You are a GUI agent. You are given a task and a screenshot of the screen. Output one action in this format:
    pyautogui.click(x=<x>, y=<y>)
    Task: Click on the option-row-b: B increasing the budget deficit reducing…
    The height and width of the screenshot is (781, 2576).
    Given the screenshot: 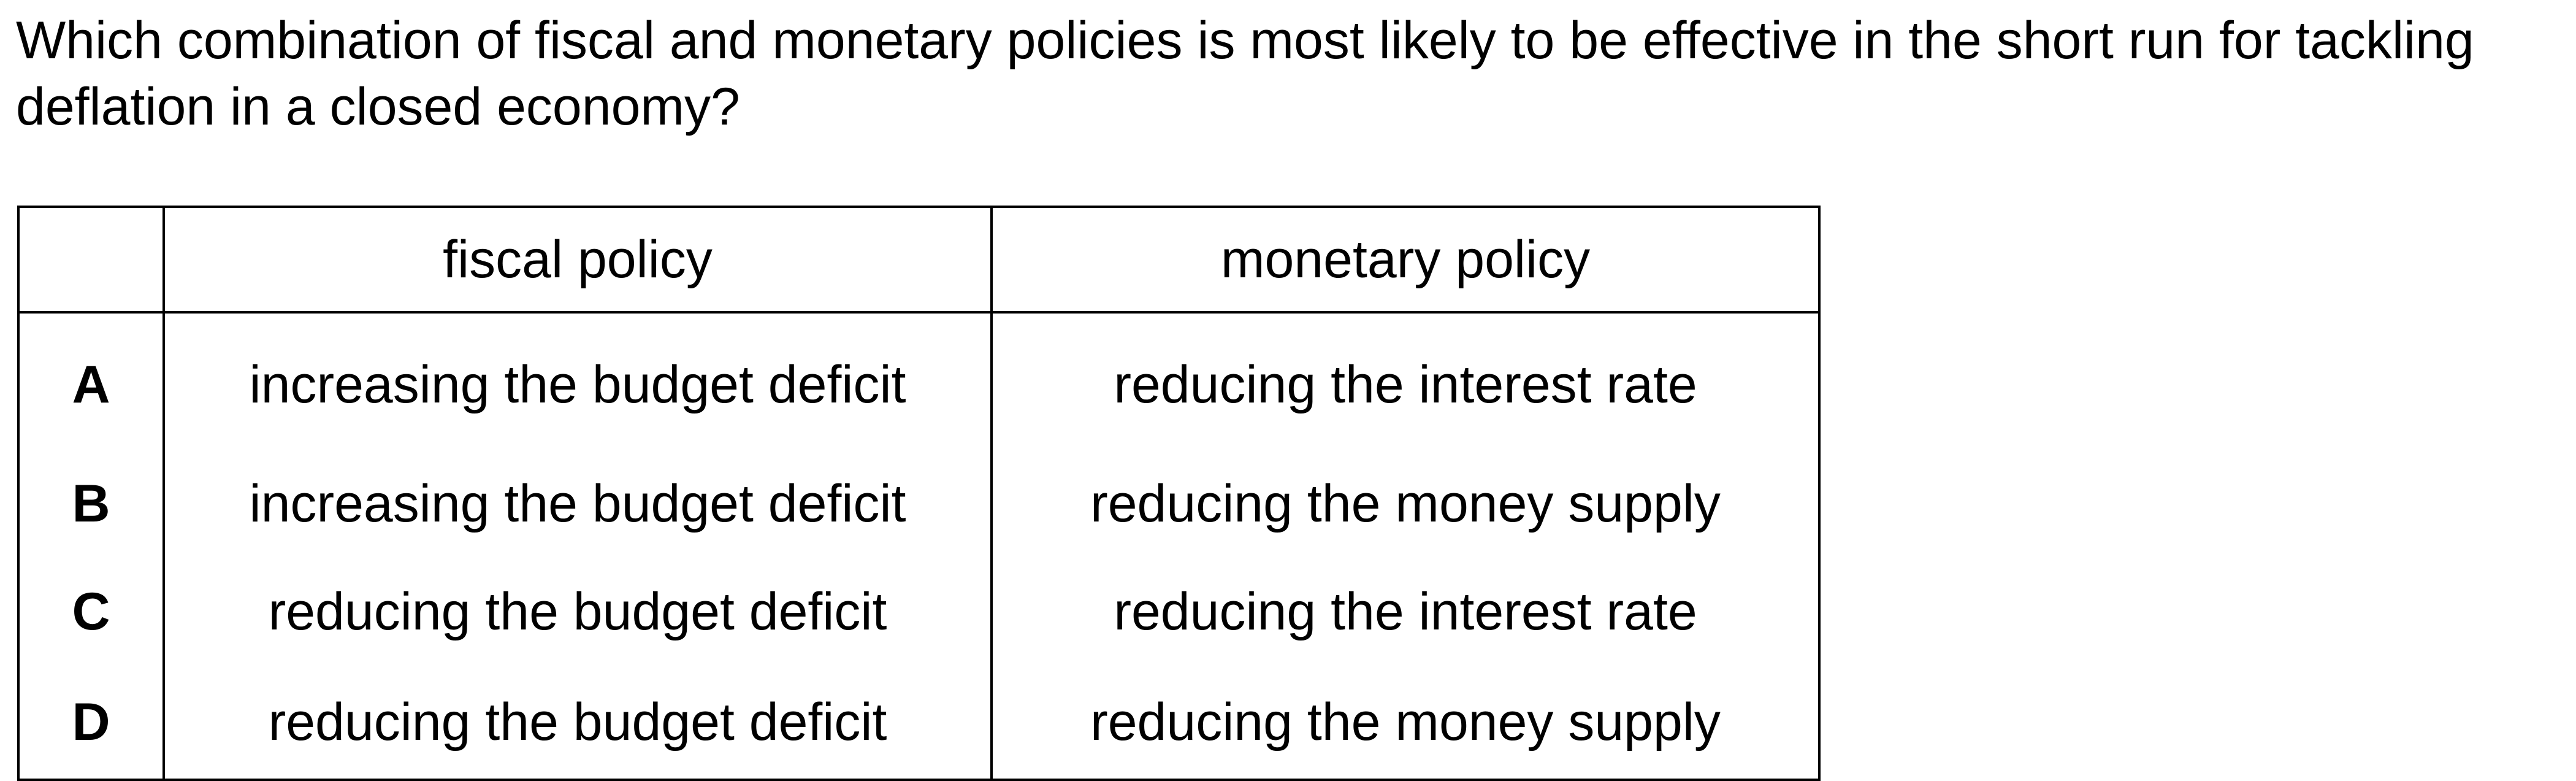 What is the action you would take?
    pyautogui.click(x=919, y=504)
    